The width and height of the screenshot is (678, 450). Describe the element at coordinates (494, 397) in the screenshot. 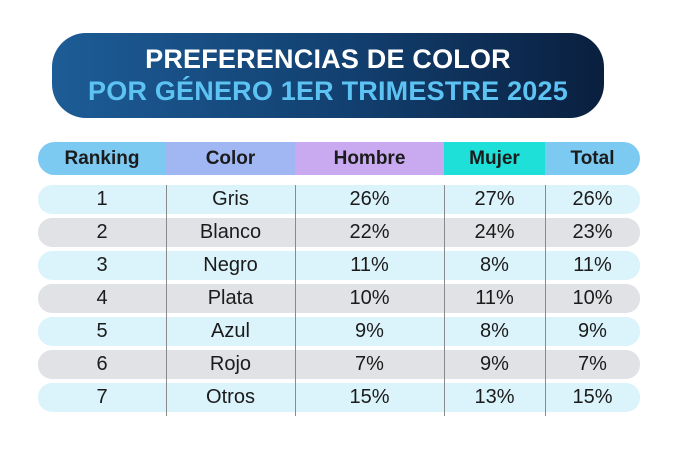

I see `cell-mujer: 13%` at that location.